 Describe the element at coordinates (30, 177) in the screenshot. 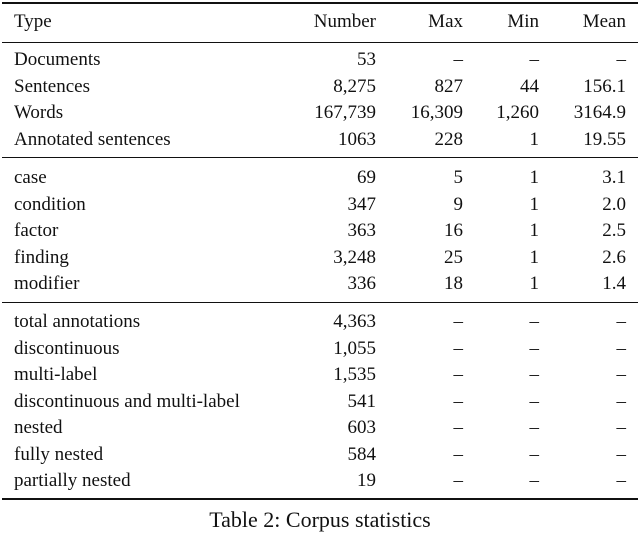

I see `row-label: case` at that location.